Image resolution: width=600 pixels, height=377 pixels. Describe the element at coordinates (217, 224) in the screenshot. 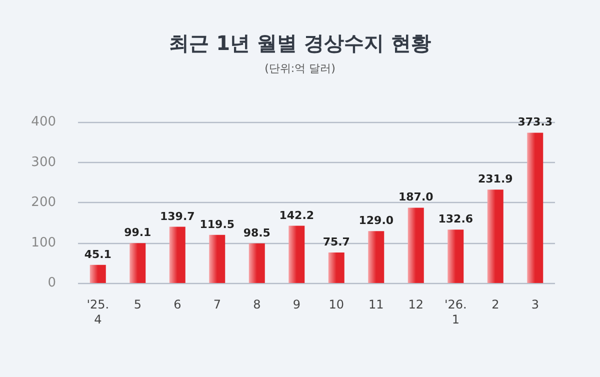

I see `data-label: 119.5` at that location.